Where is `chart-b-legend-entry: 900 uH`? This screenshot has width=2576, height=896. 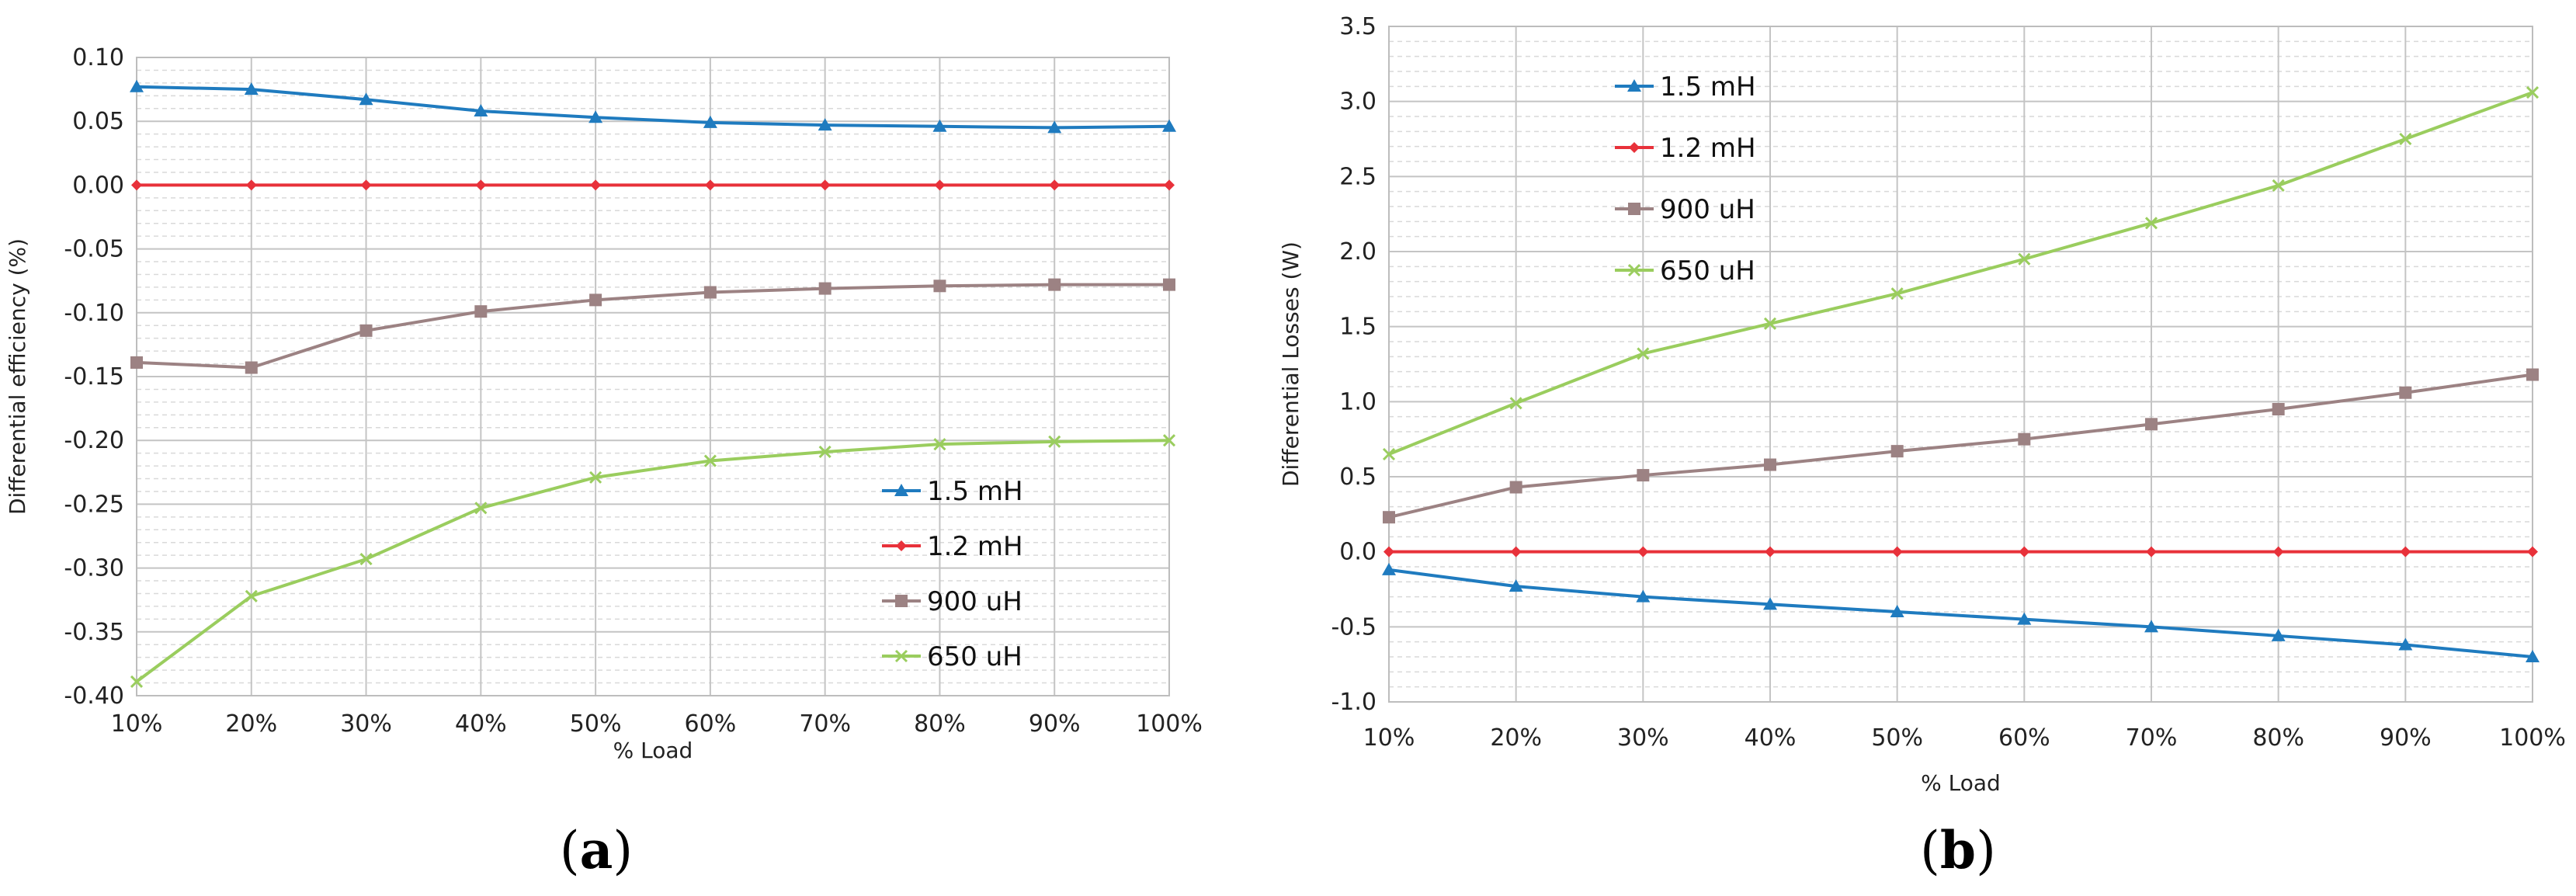
chart-b-legend-entry: 900 uH is located at coordinates (1685, 209).